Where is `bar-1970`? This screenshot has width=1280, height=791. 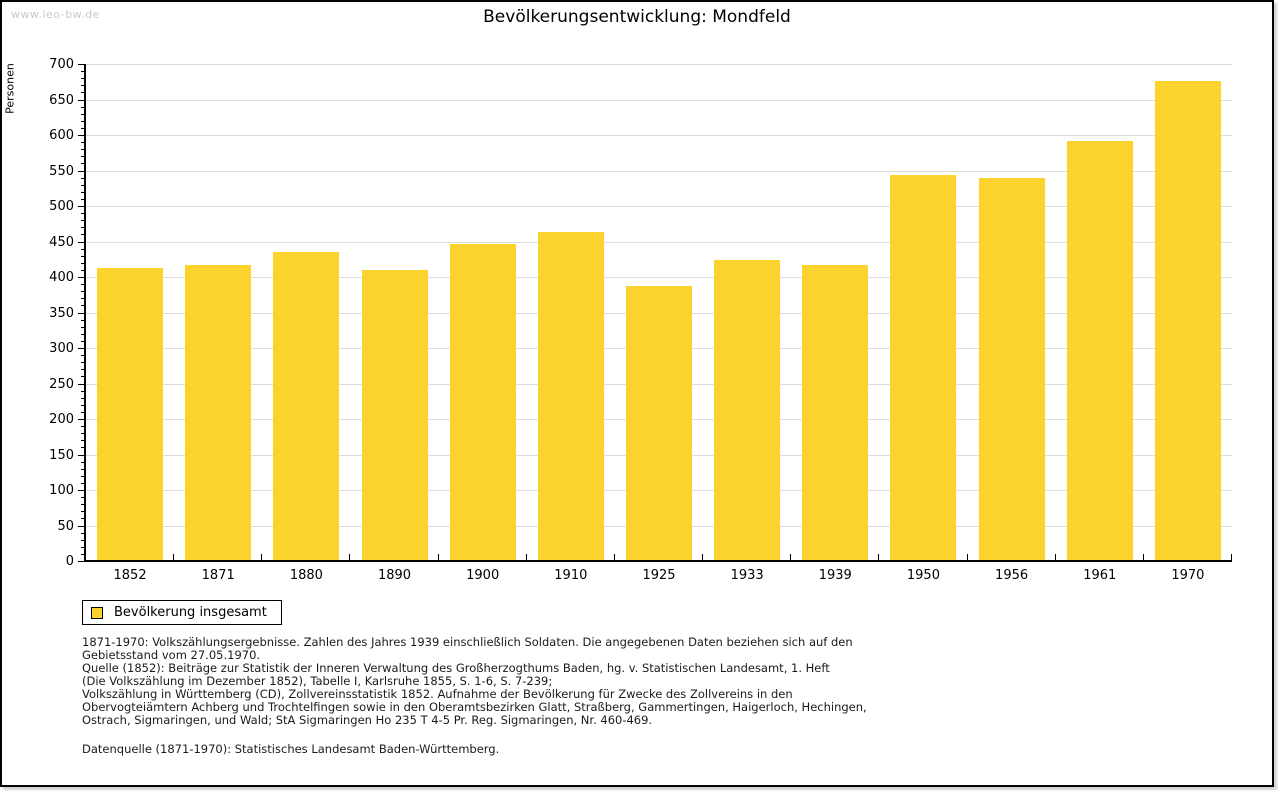 bar-1970 is located at coordinates (1187, 320).